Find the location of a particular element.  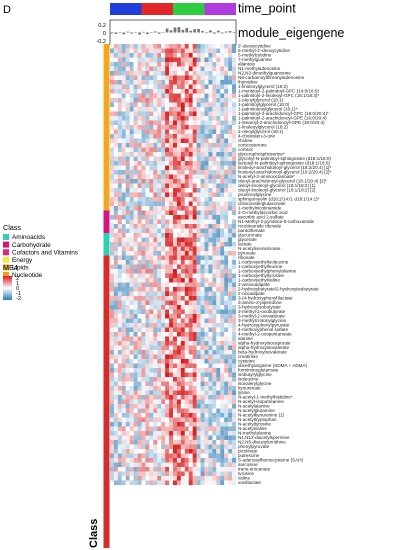

metabolite-label: 5-methyl-2'-deoxycytidine is located at coordinates (264, 50).